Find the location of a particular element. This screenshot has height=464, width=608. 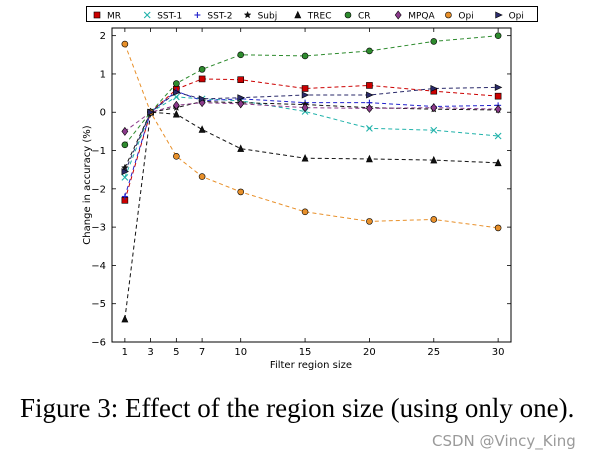

x-tick-label: 1 is located at coordinates (125, 352).